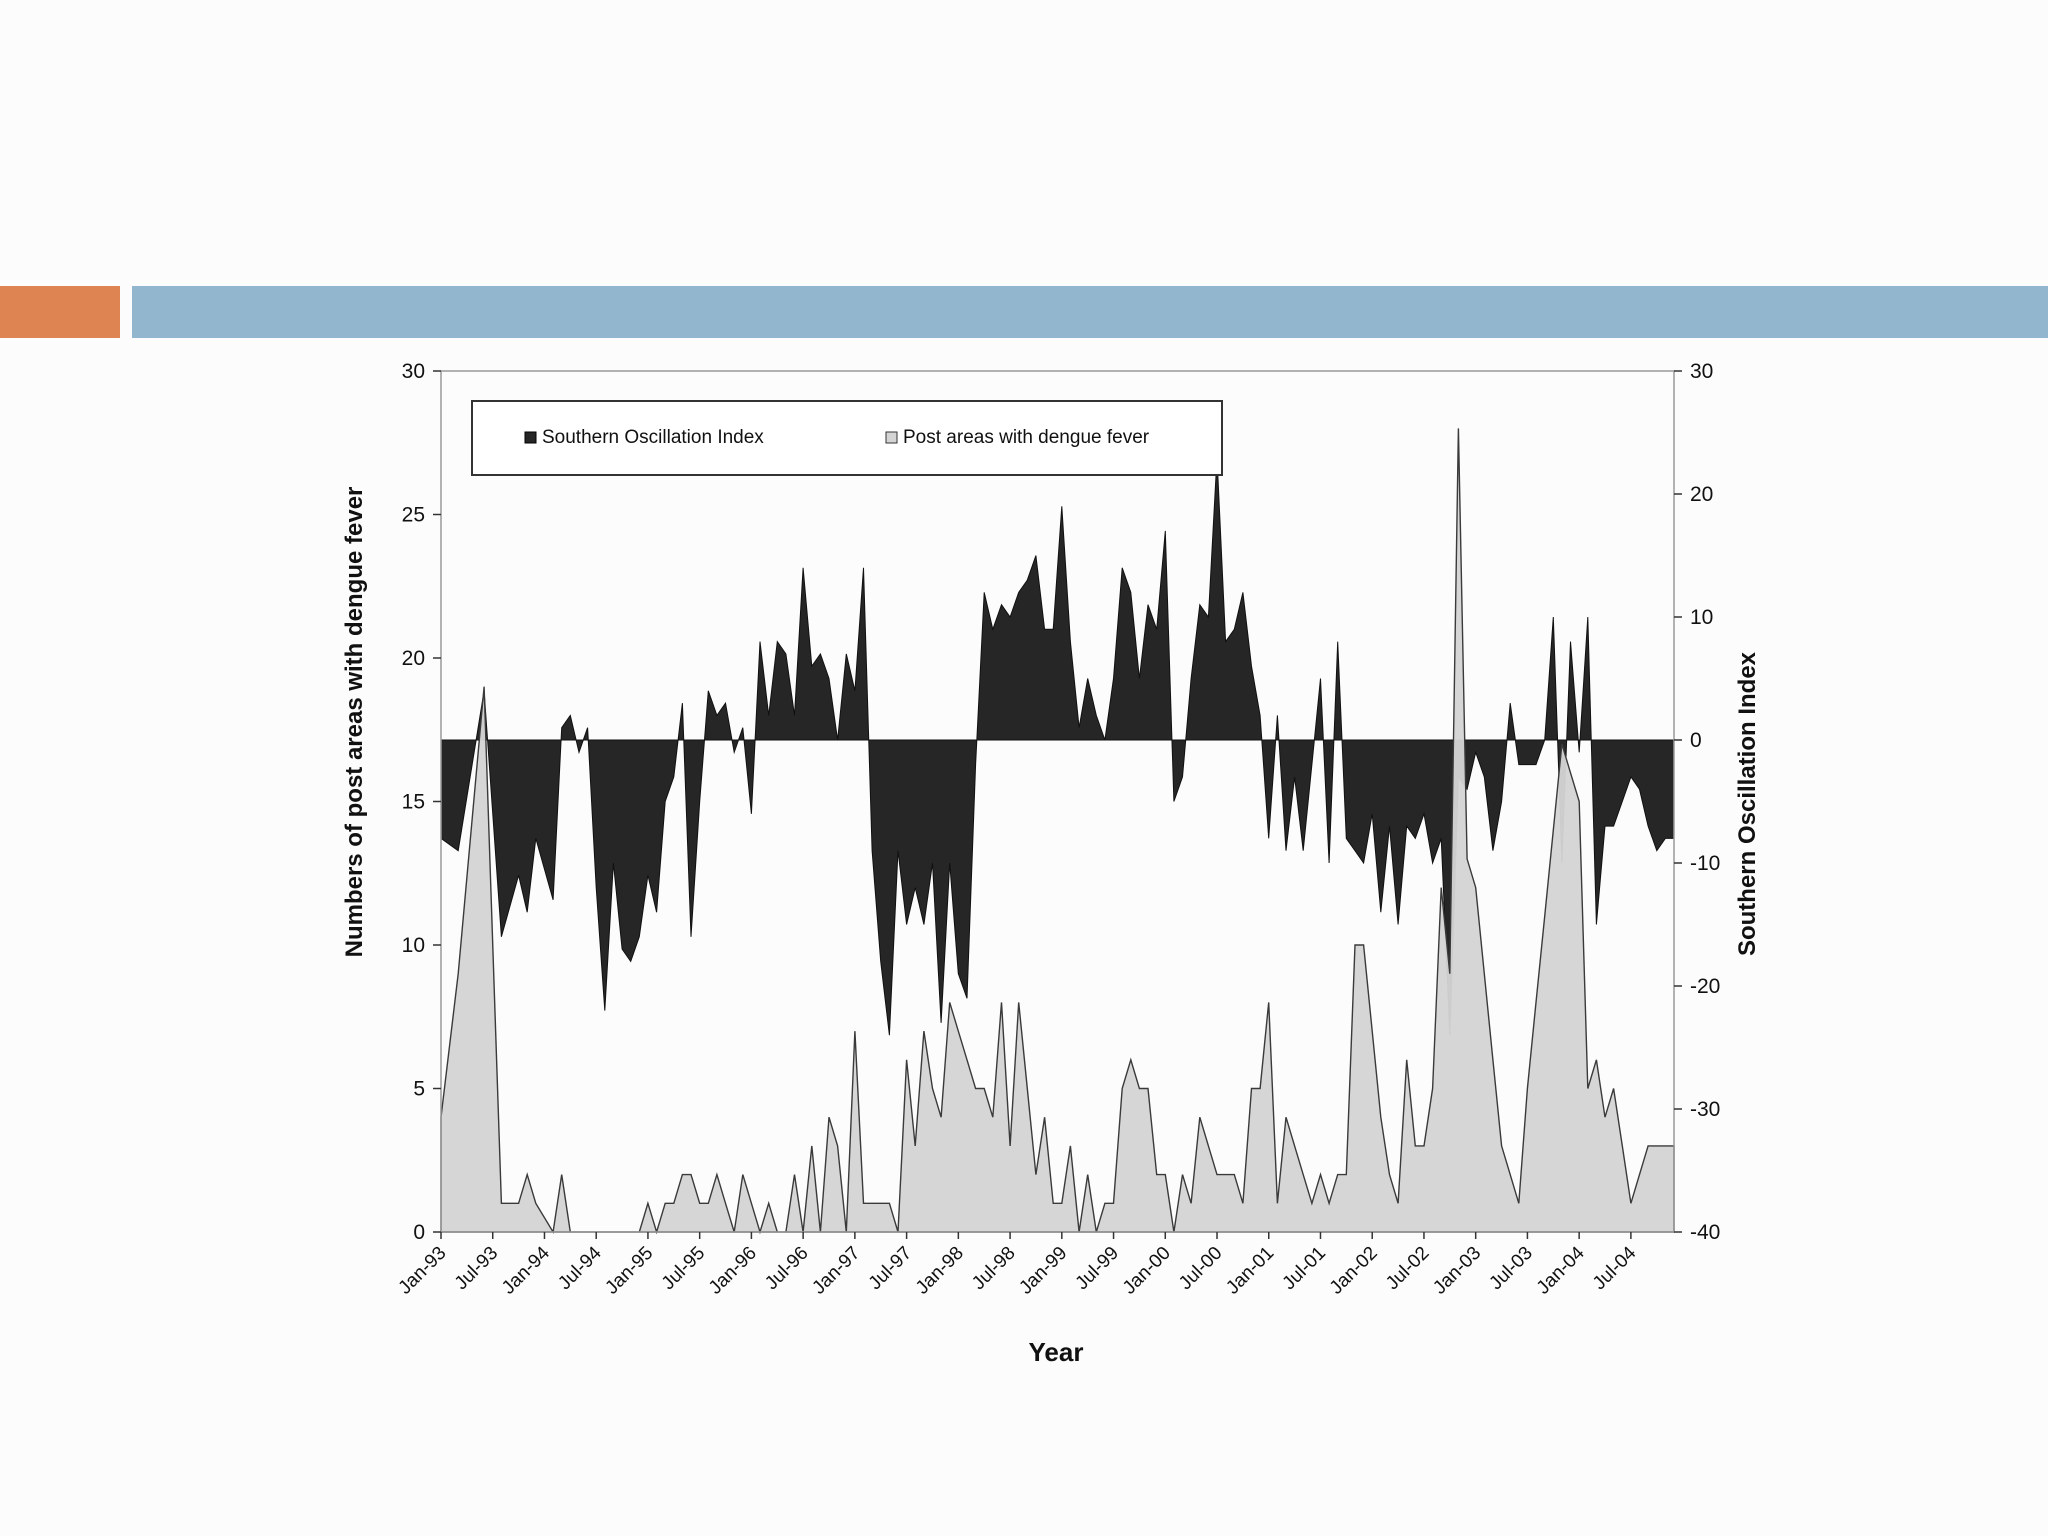 This screenshot has width=2048, height=1536. What do you see at coordinates (629, 1271) in the screenshot?
I see `x-axis-tick-label: Jan-95` at bounding box center [629, 1271].